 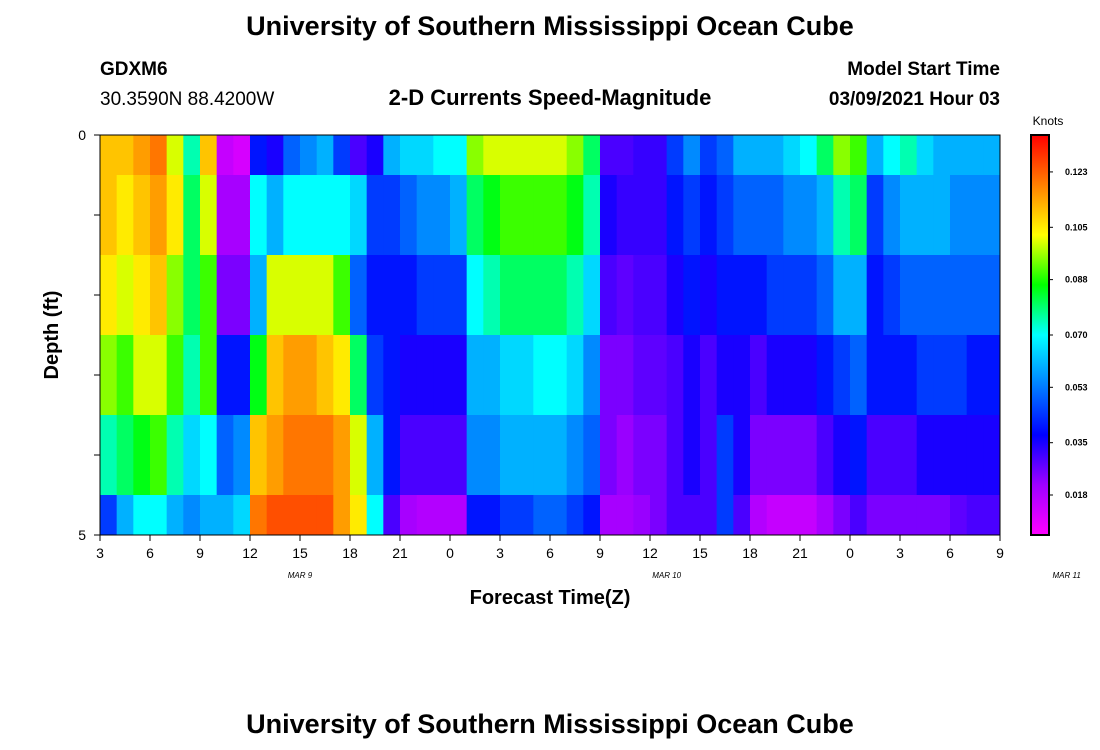 I want to click on x-tick-label: 0, so click(x=450, y=553).